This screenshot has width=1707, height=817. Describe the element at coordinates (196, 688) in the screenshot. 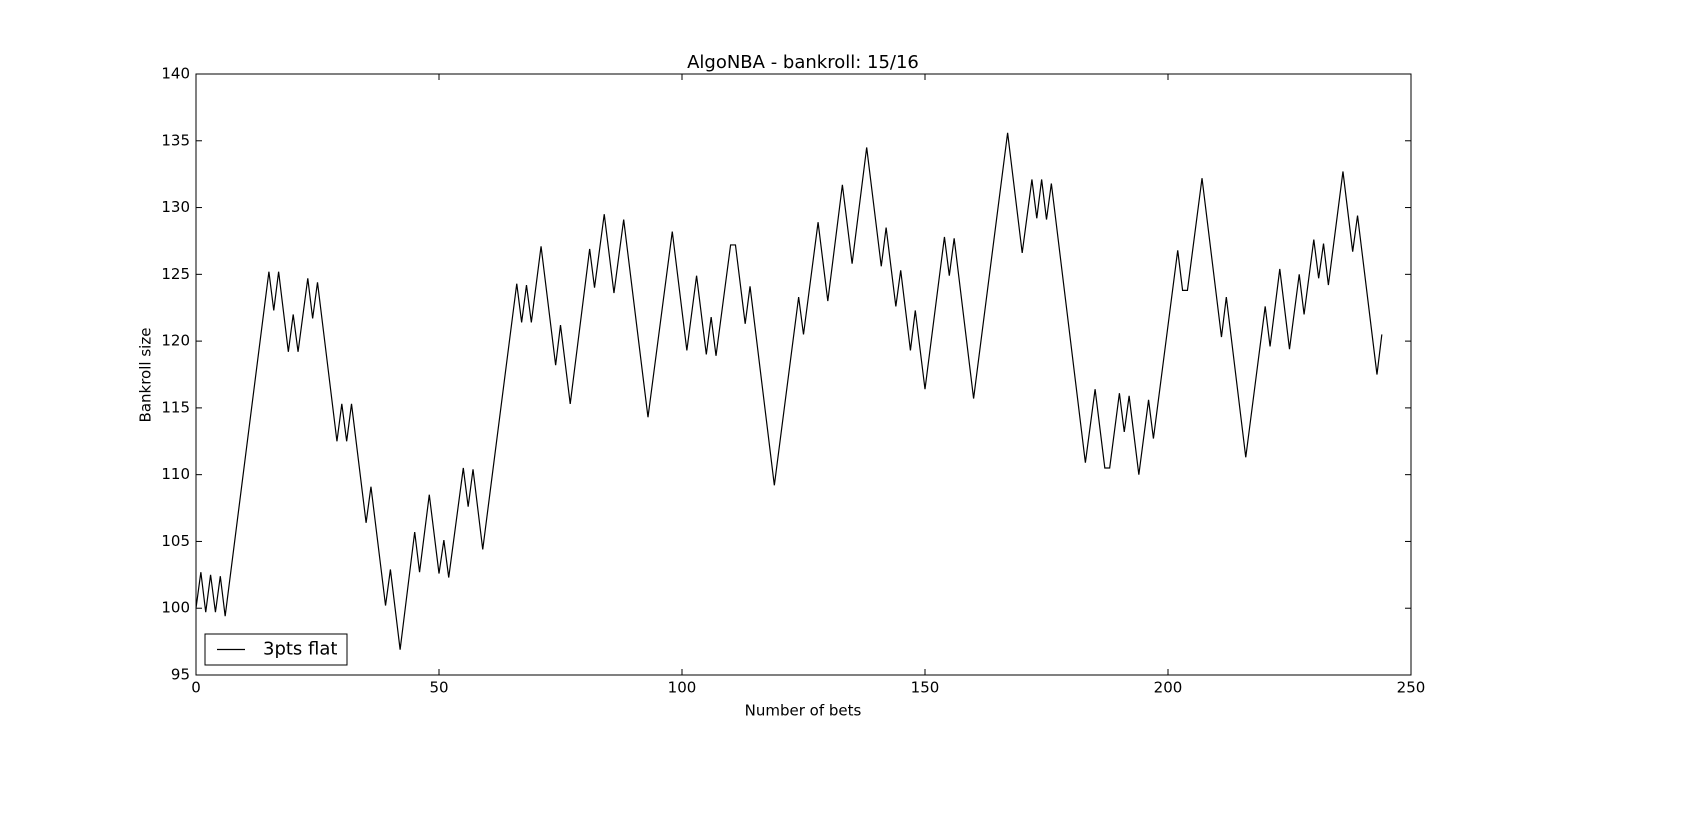

I see `x-tick-label: 0` at that location.